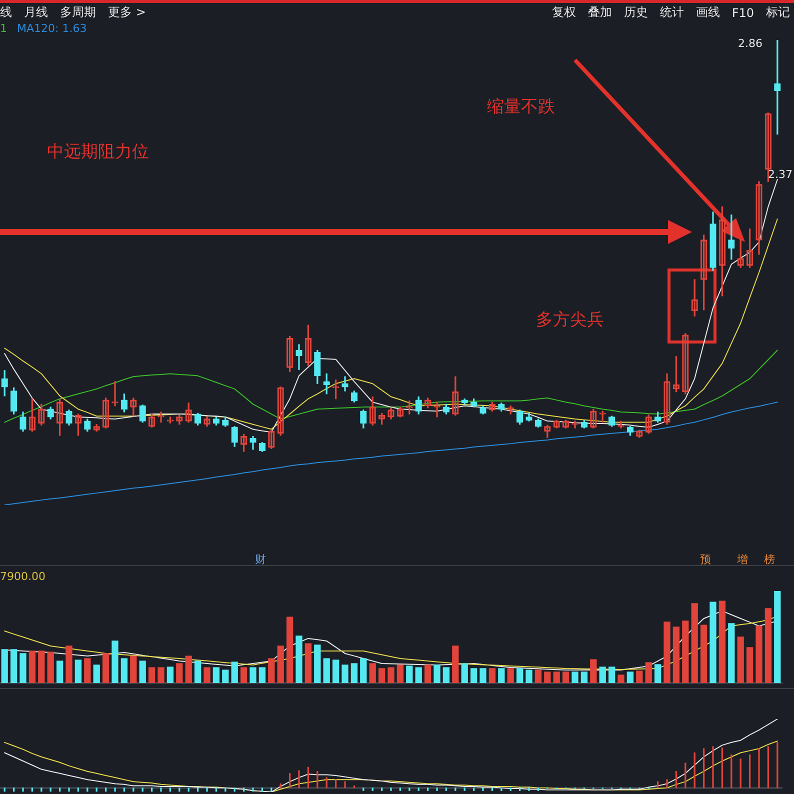 This screenshot has height=794, width=794. Describe the element at coordinates (600, 12) in the screenshot. I see `text: 叠加` at that location.